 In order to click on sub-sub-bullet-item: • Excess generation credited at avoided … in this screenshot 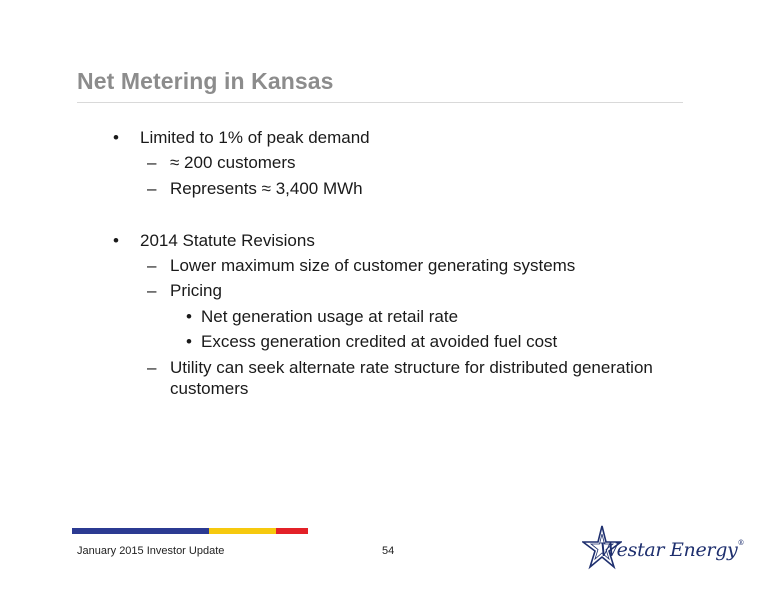, I will do `click(372, 342)`.